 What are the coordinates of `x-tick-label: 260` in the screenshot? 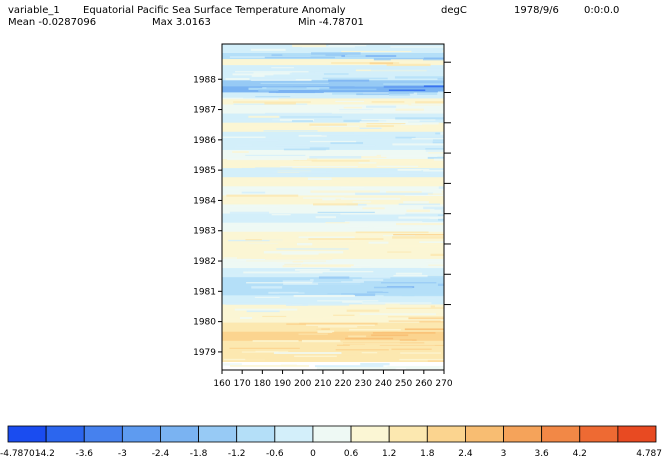 It's located at (423, 384).